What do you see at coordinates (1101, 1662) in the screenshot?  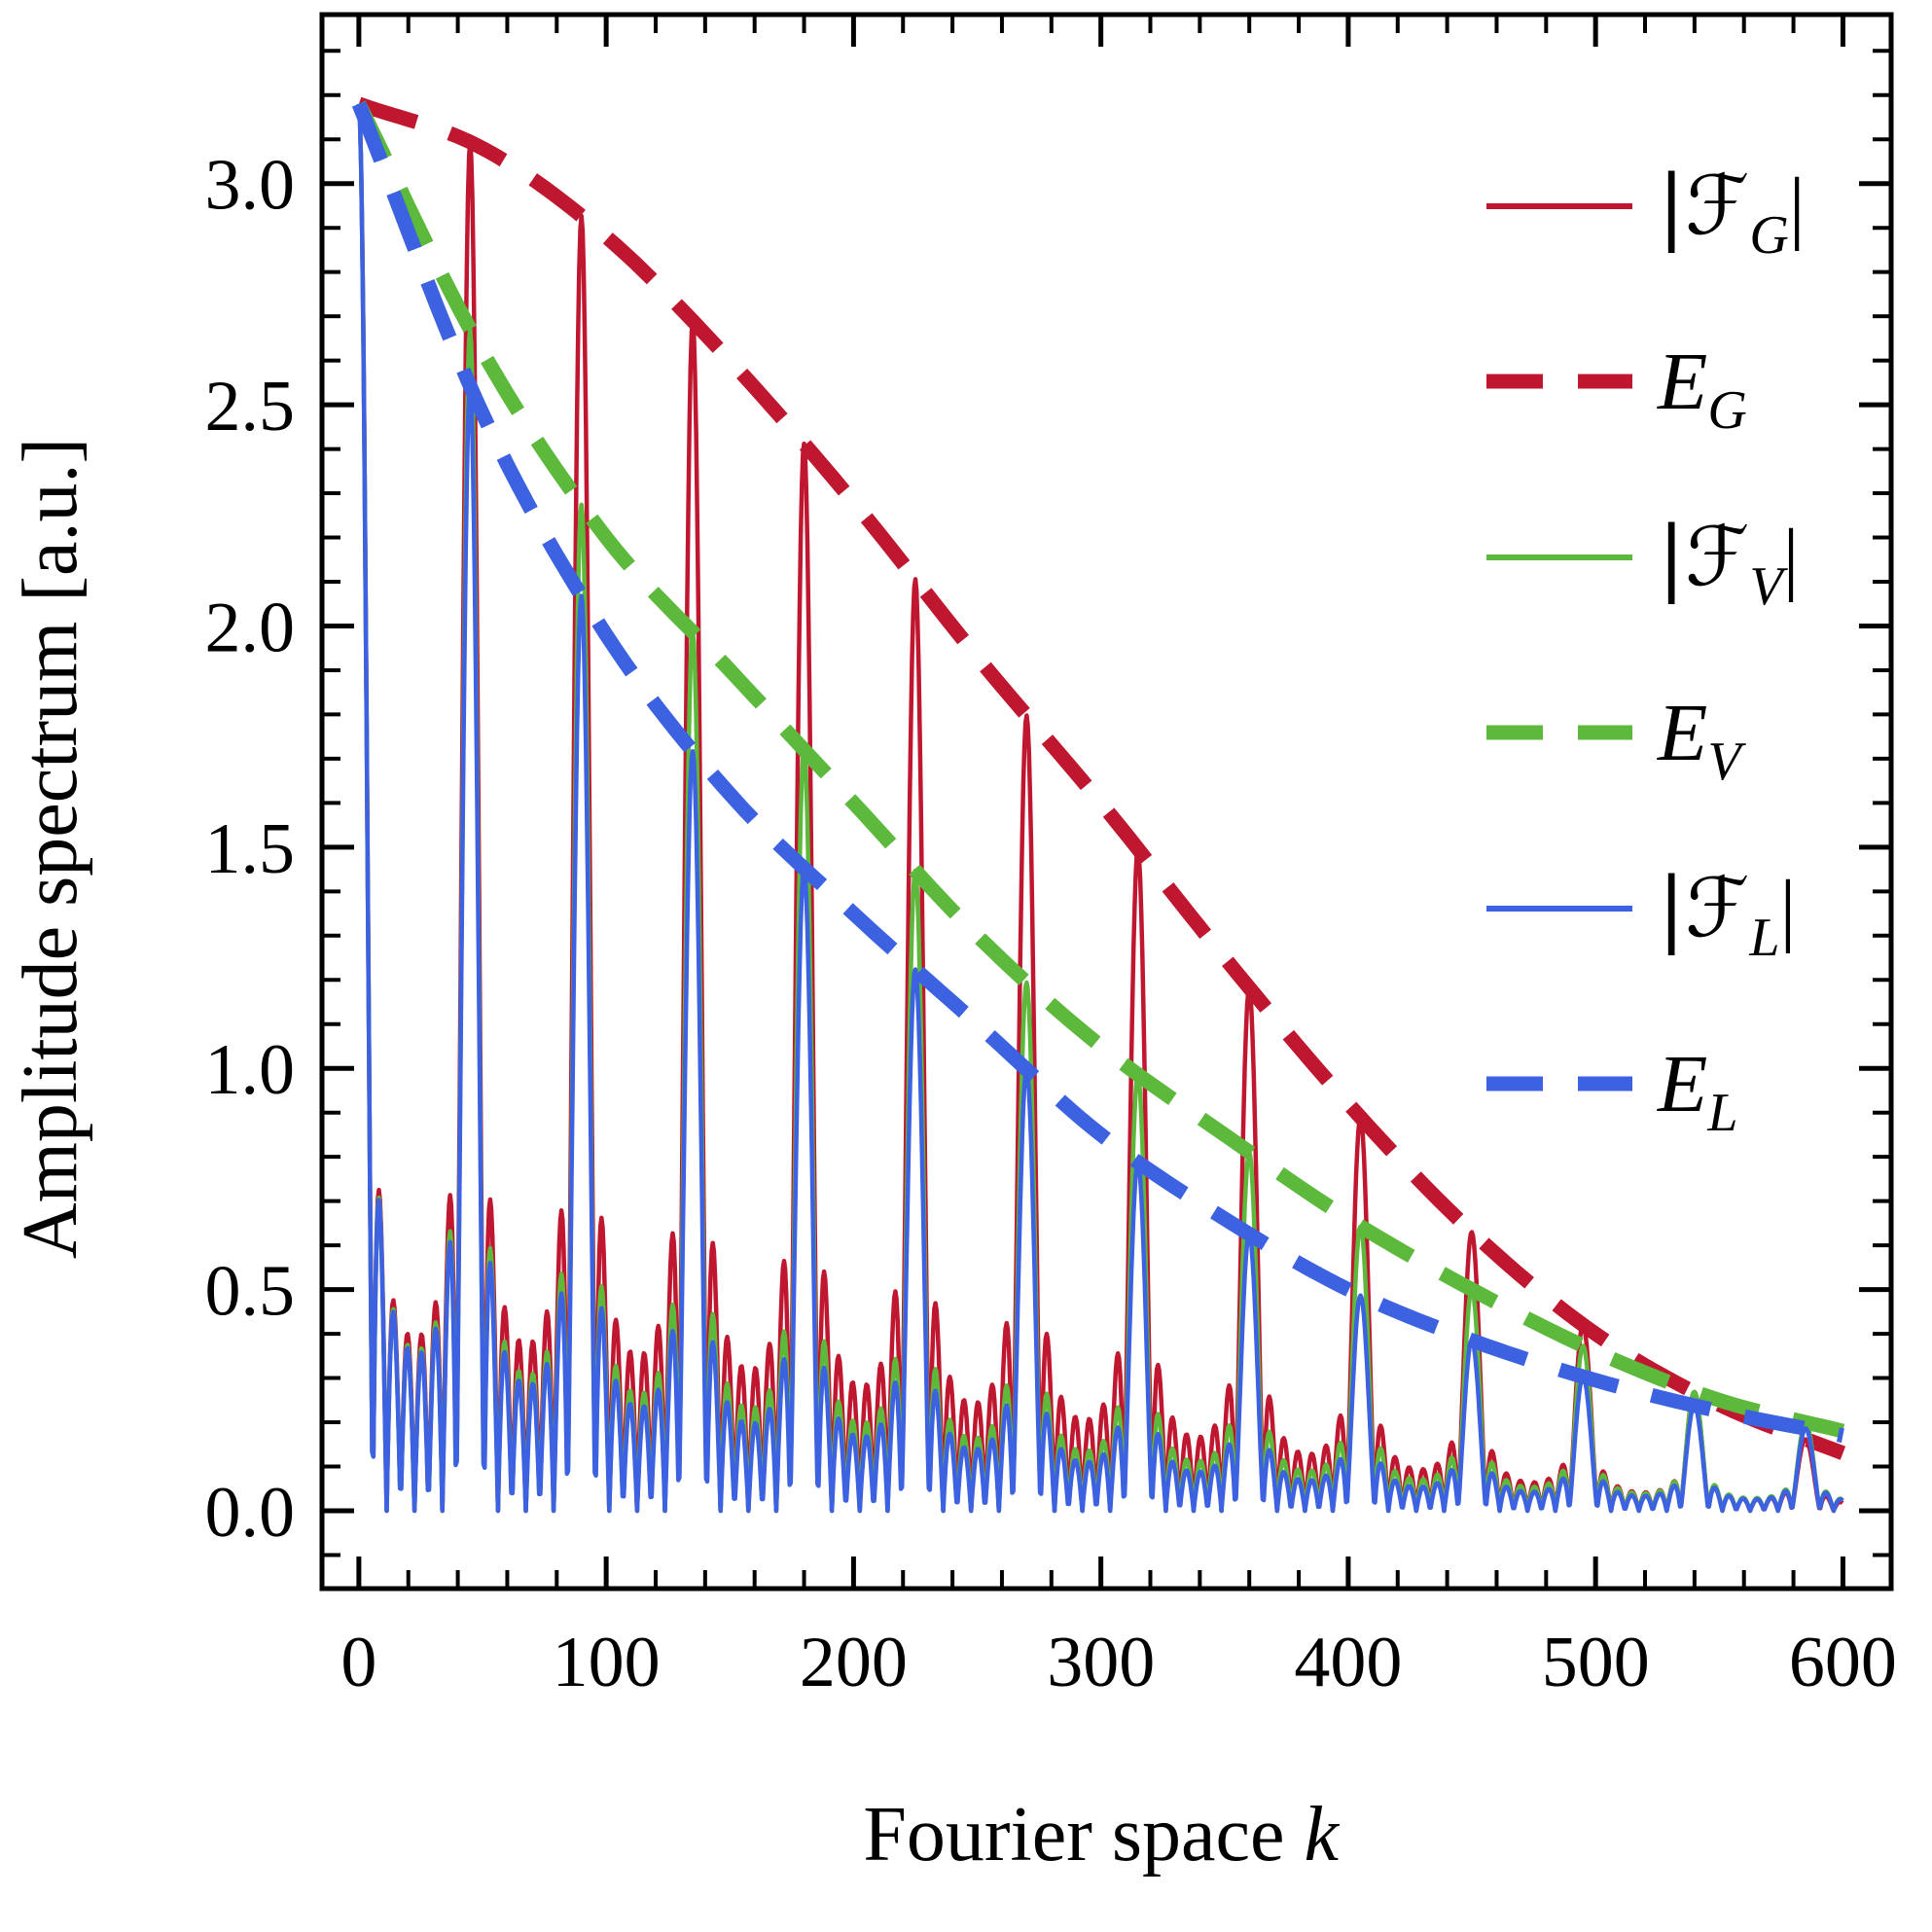 I see `x-tick-label-300: 300` at bounding box center [1101, 1662].